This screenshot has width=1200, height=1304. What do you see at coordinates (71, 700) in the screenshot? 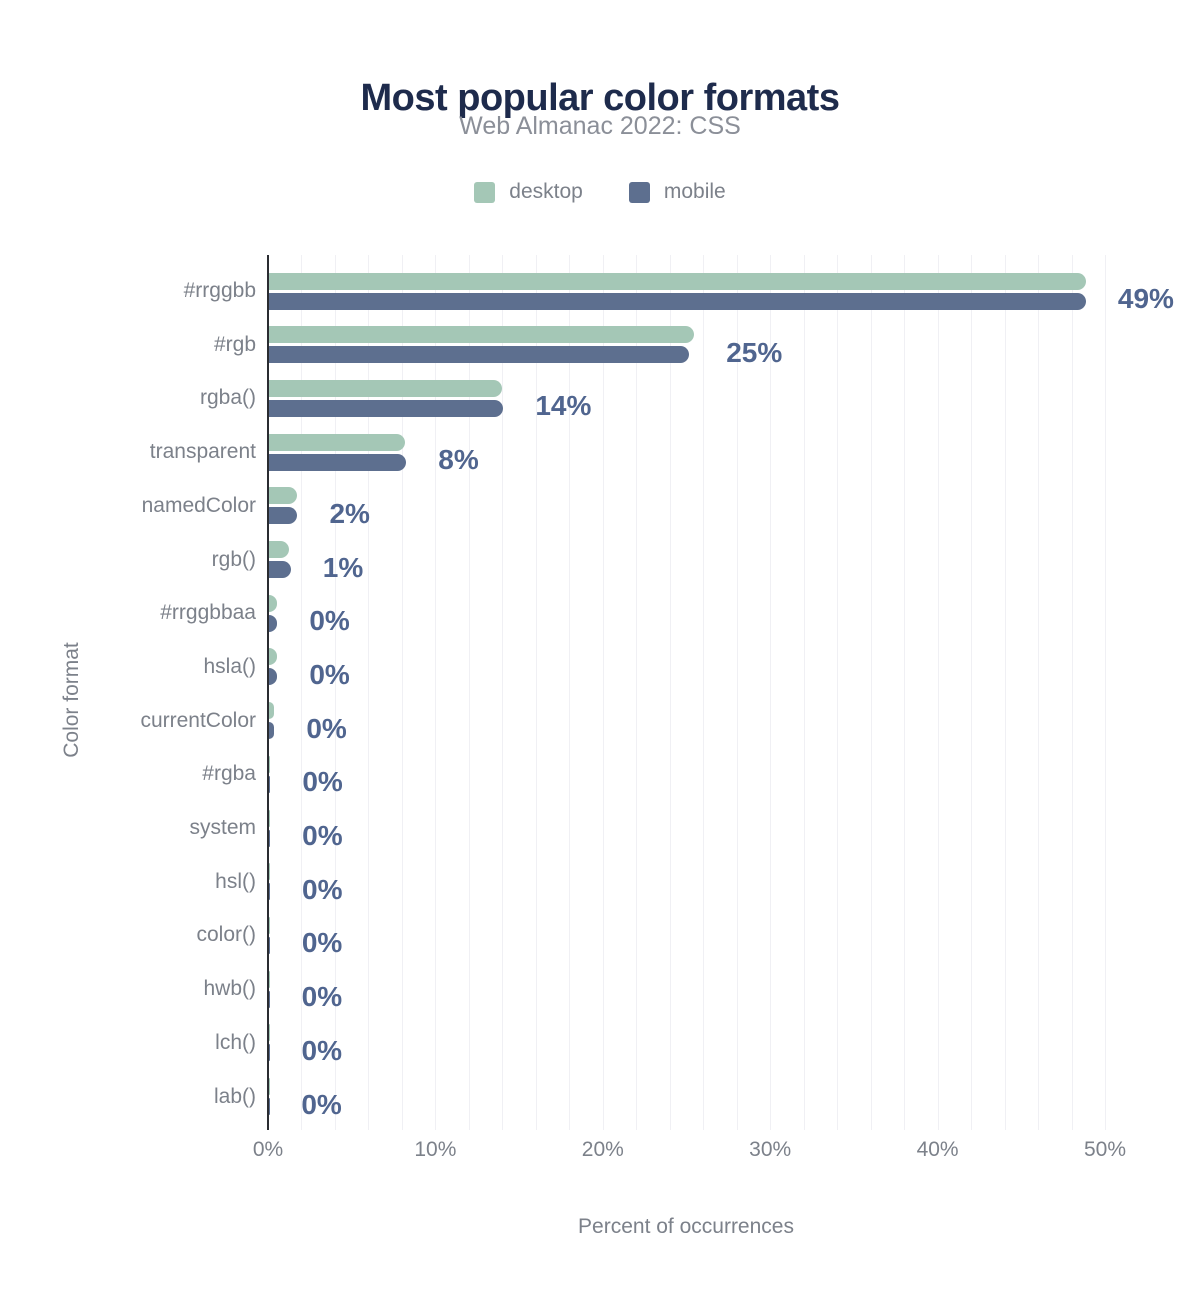
I see `y-axis-title: Color format` at bounding box center [71, 700].